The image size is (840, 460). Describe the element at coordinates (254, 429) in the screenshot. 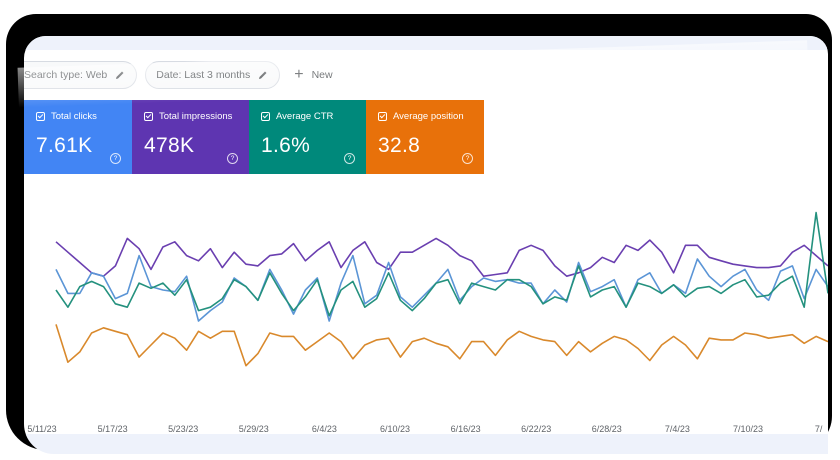

I see `x-tick-label: 5/29/23` at that location.